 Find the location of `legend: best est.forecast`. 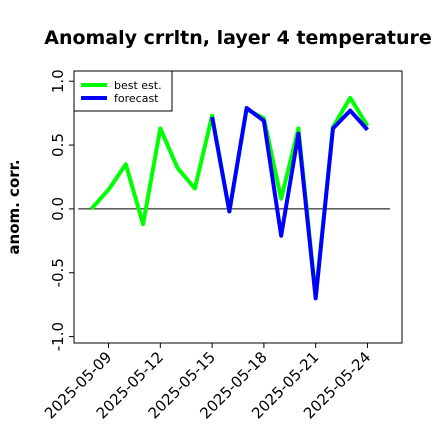

legend: best est.forecast is located at coordinates (123, 91).